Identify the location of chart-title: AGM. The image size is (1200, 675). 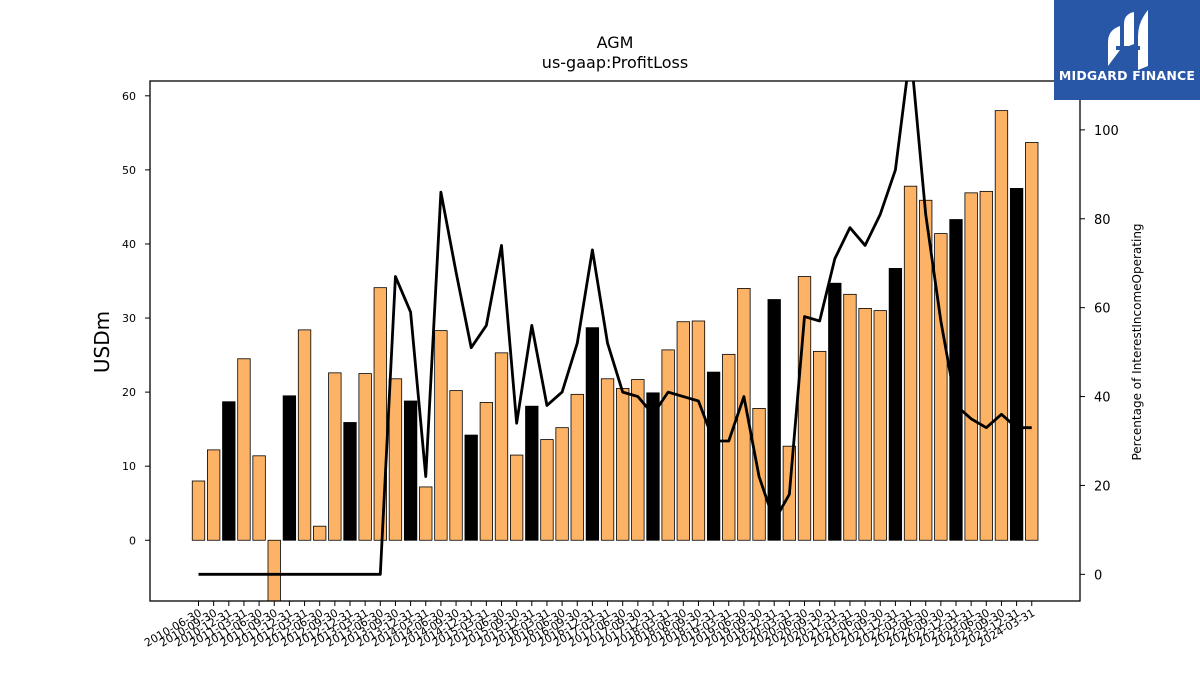
(615, 42).